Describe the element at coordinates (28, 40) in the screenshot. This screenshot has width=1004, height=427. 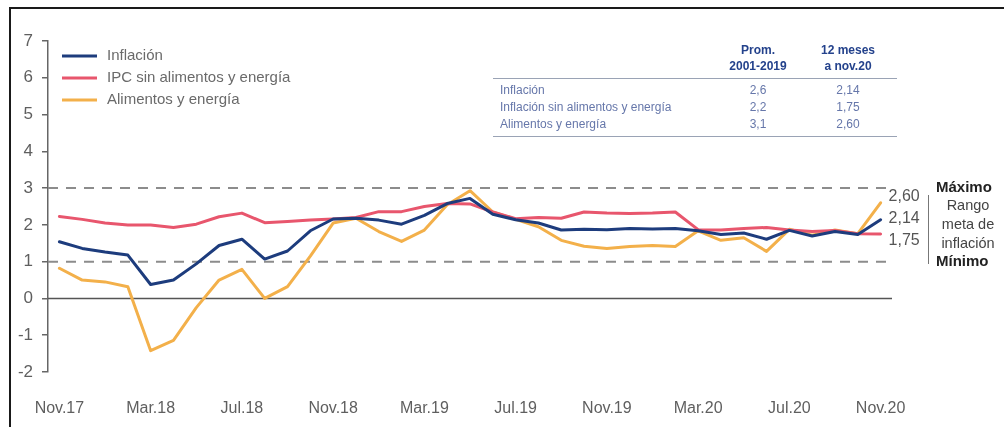
I see `y-tick-label: 7` at that location.